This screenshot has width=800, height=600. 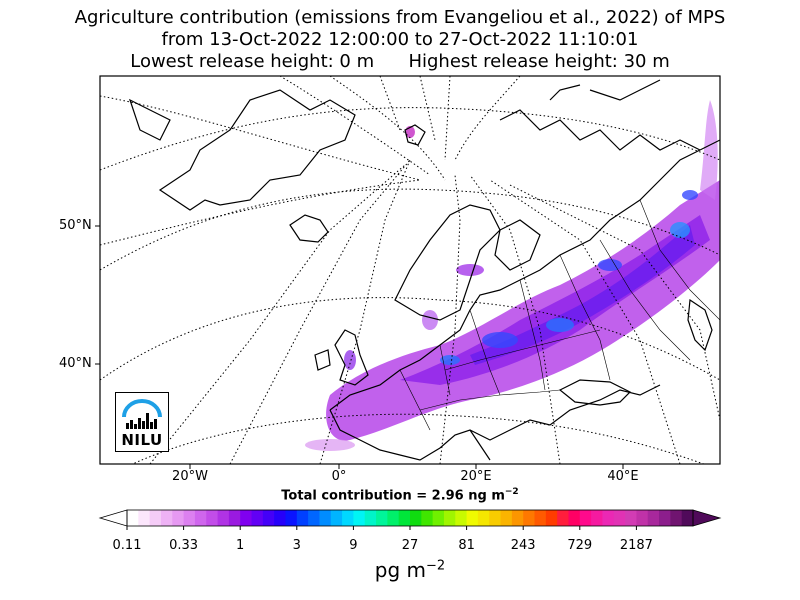 I want to click on colorbar-tick-label: 729, so click(x=580, y=545).